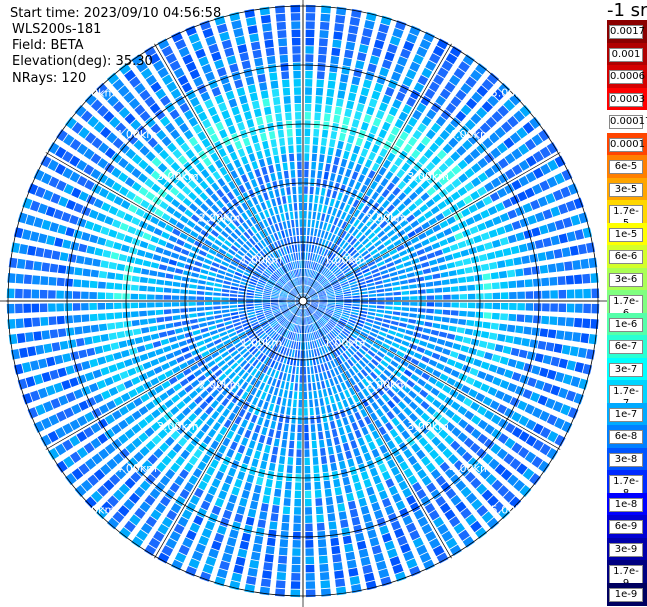 The image size is (647, 607). What do you see at coordinates (626, 279) in the screenshot?
I see `colorbar-tick-label: 3e-6` at bounding box center [626, 279].